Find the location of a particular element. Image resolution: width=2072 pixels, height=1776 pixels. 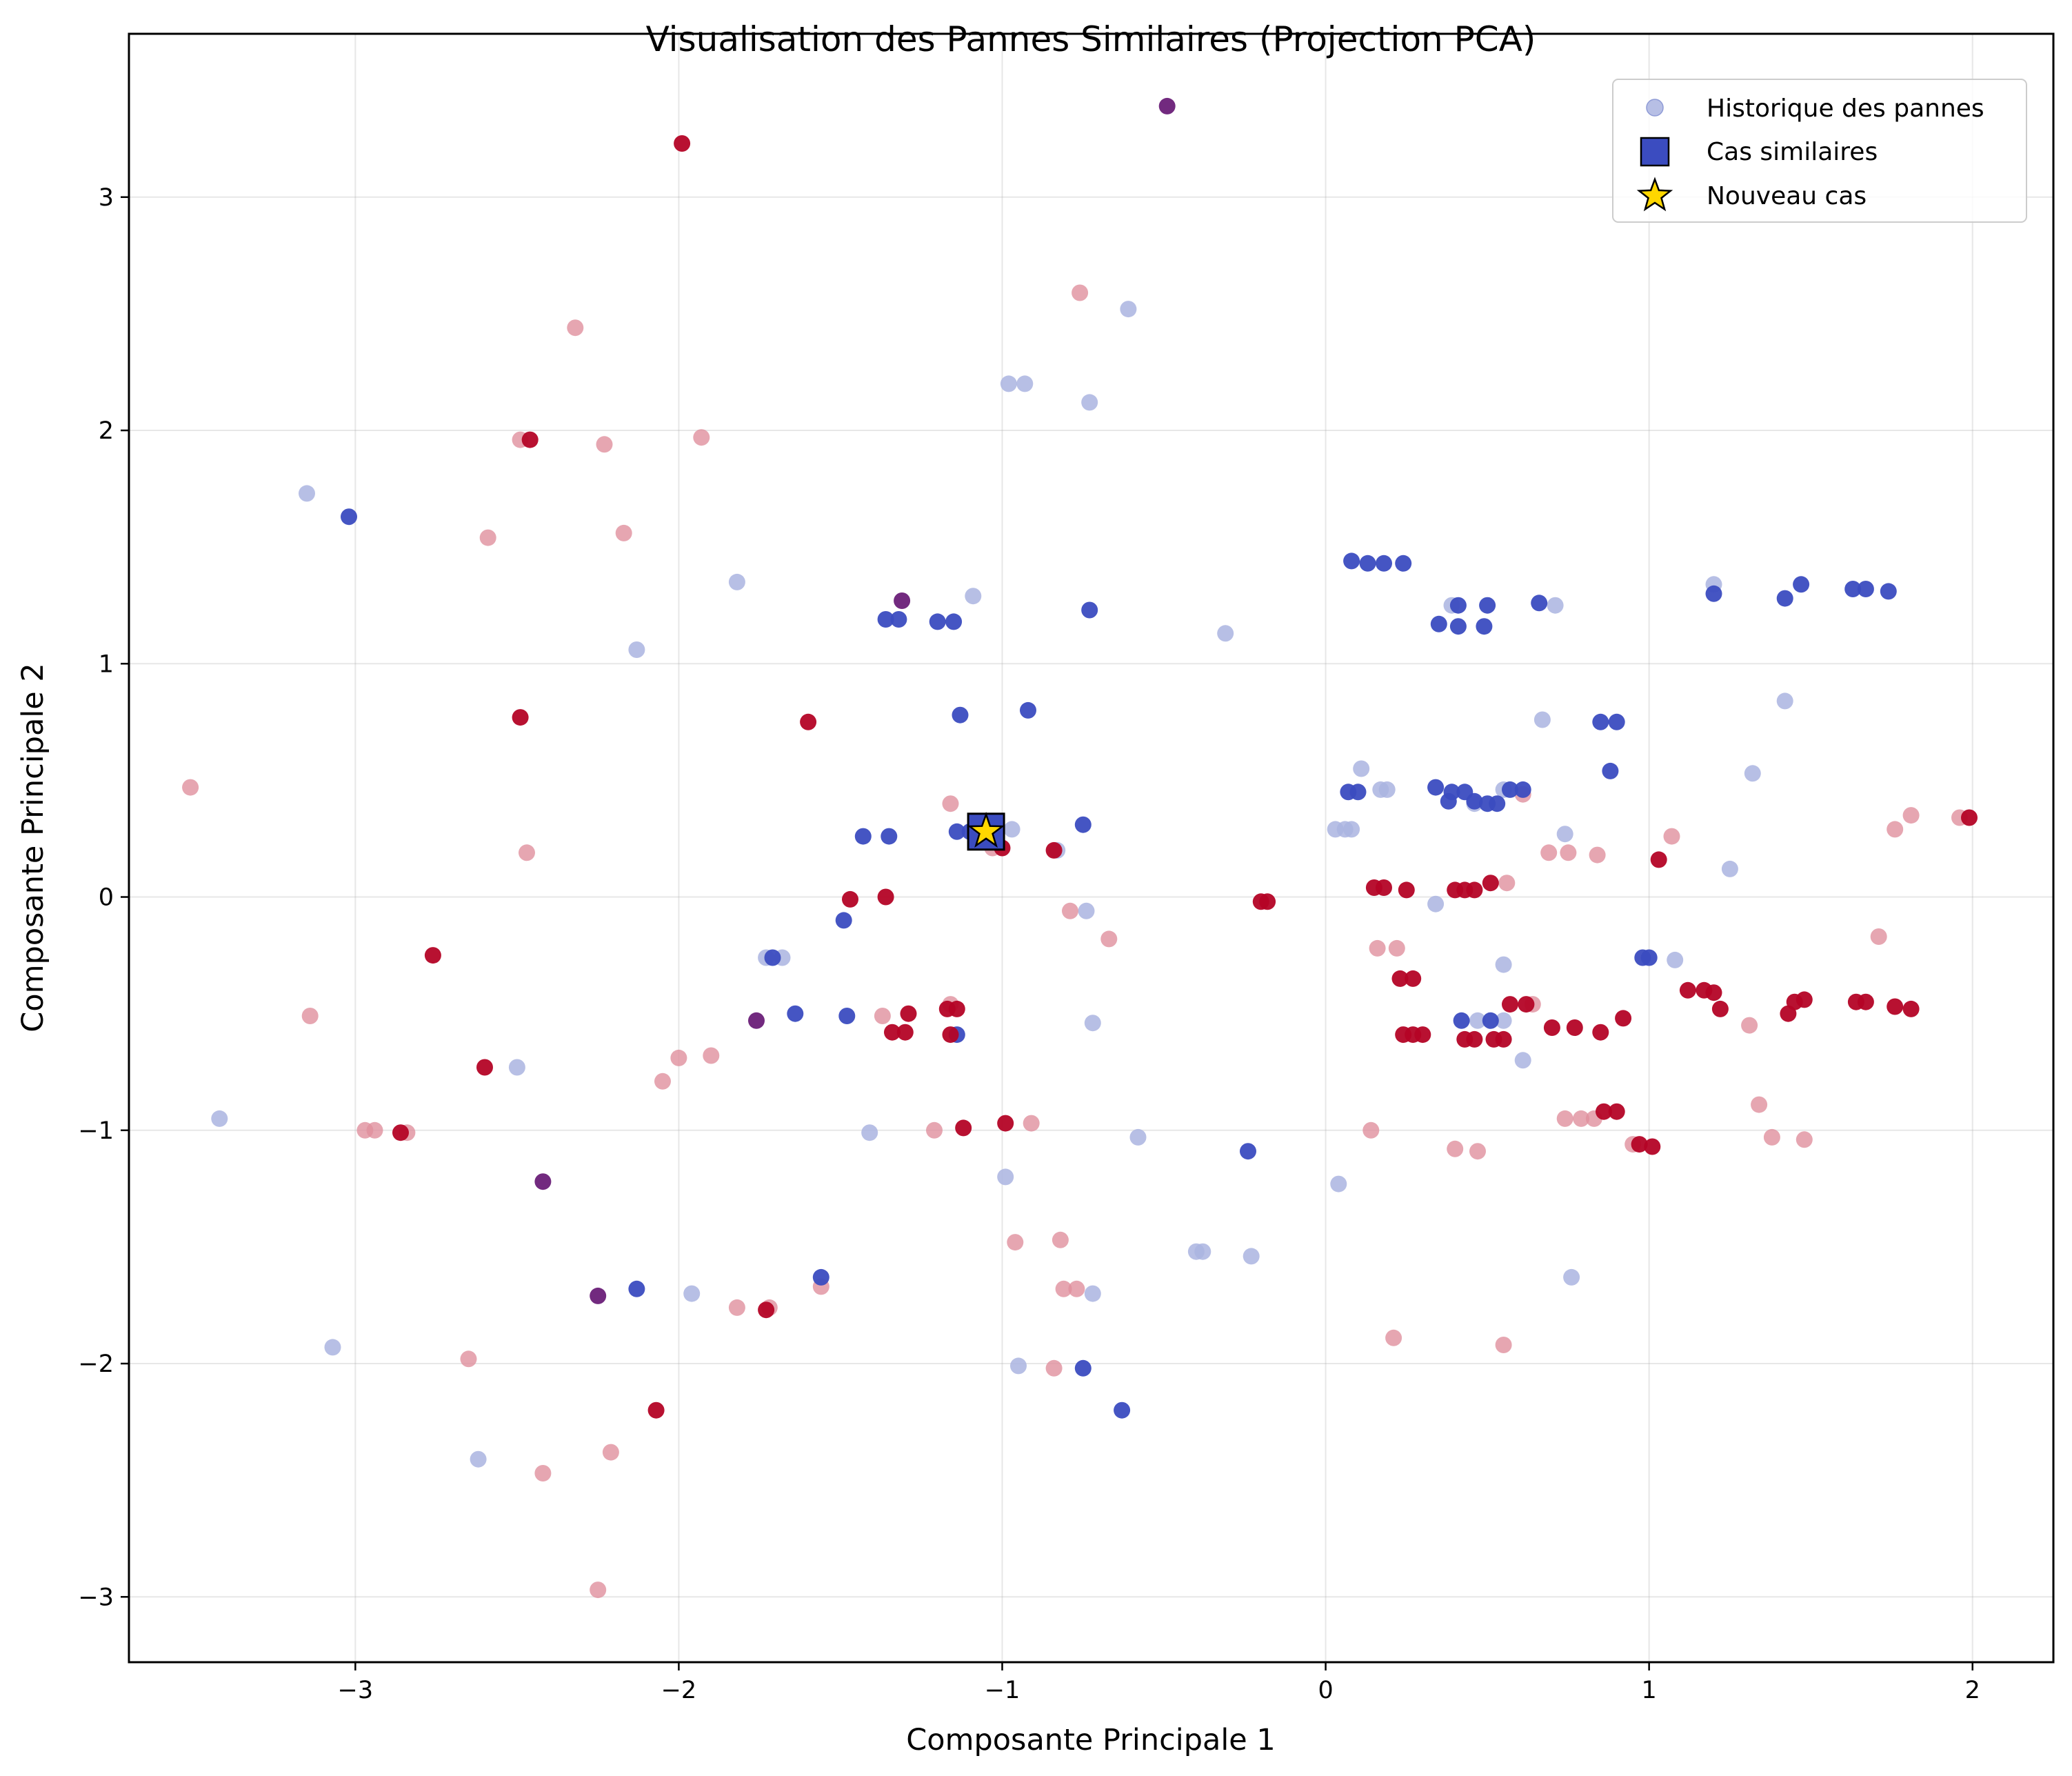

y-tick-label: 0 is located at coordinates (106, 898).